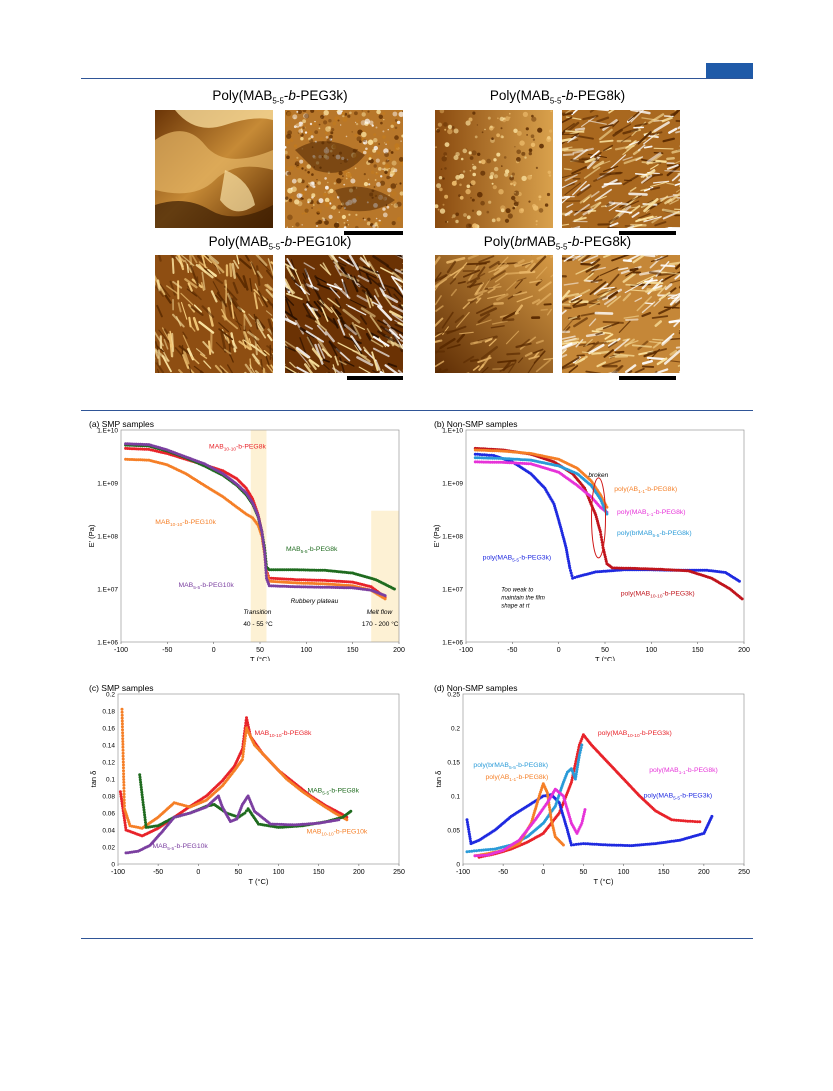 The image size is (833, 1091). Describe the element at coordinates (110, 695) in the screenshot. I see `y-tick-label: 0.2` at that location.